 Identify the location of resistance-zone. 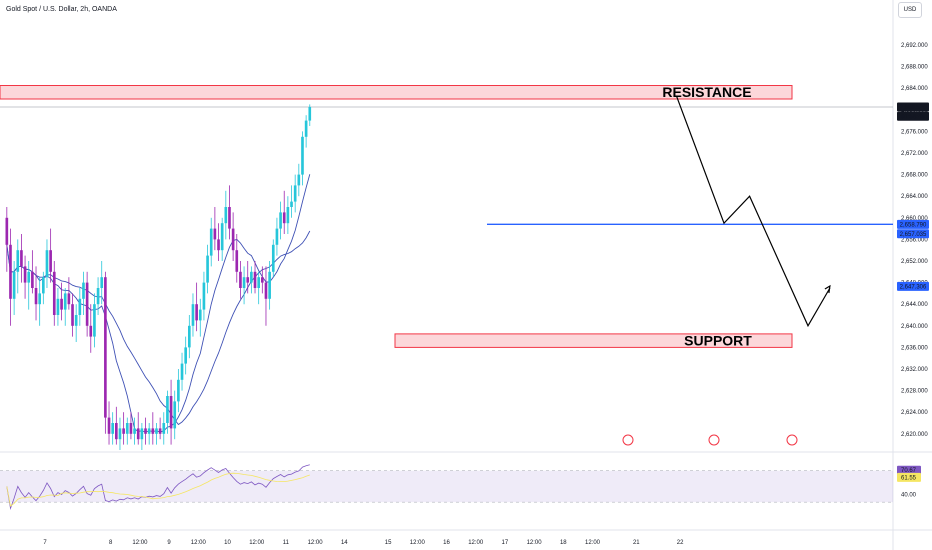
(396, 92).